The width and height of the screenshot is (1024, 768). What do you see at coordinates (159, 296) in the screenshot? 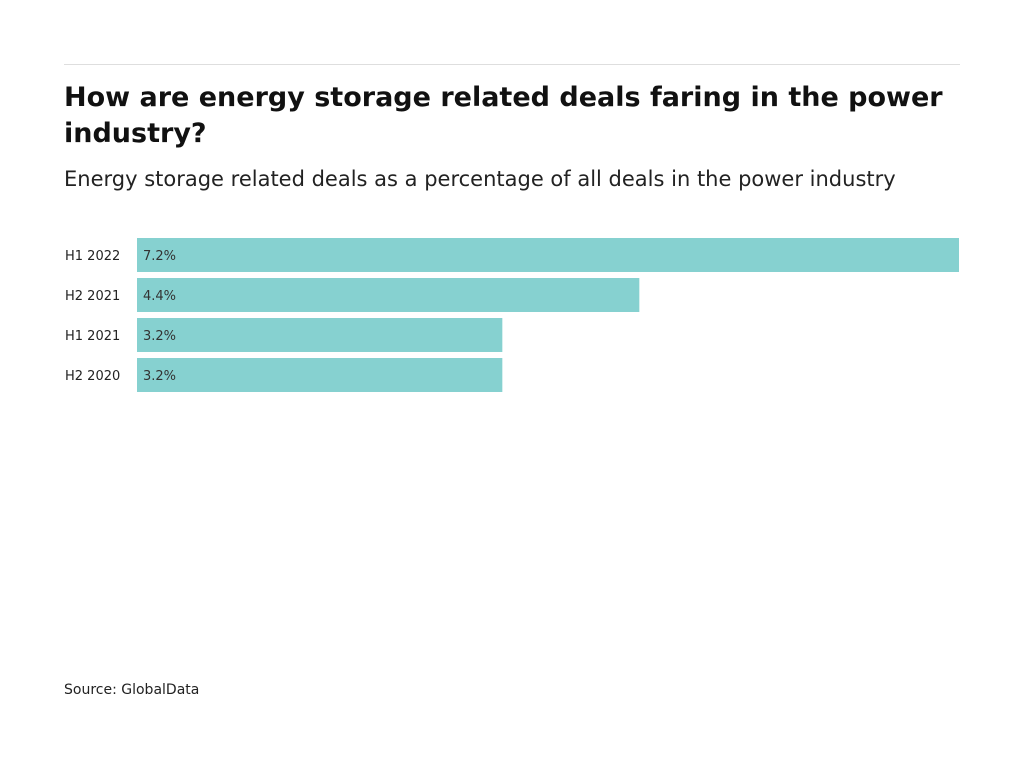
I see `value-label: 4.4%` at bounding box center [159, 296].